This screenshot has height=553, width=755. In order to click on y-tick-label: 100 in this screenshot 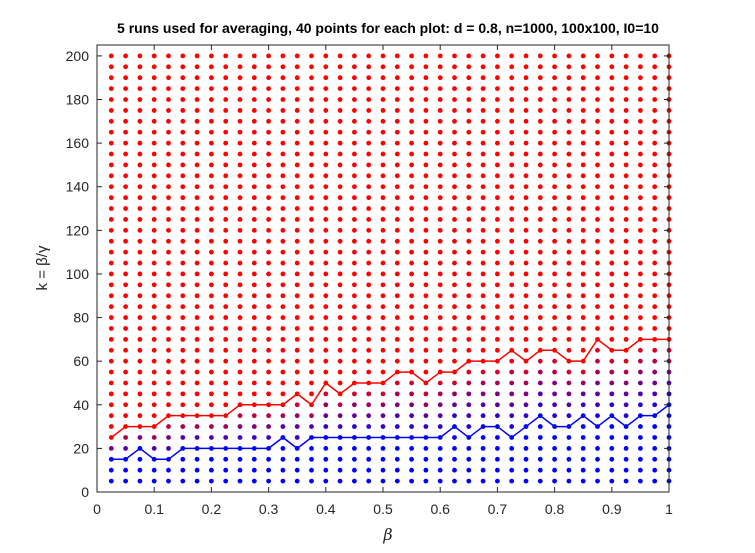, I will do `click(78, 274)`.